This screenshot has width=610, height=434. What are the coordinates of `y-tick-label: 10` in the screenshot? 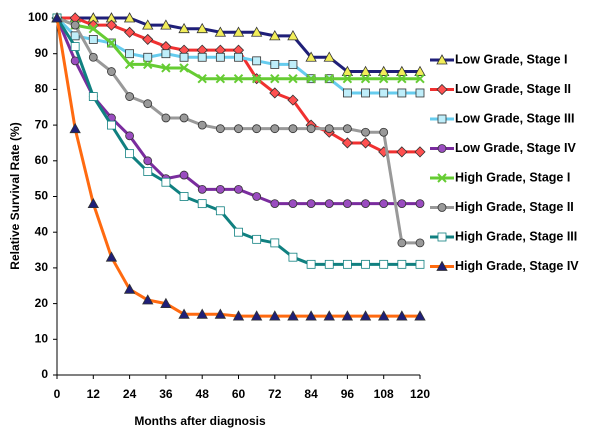 It's located at (42, 338).